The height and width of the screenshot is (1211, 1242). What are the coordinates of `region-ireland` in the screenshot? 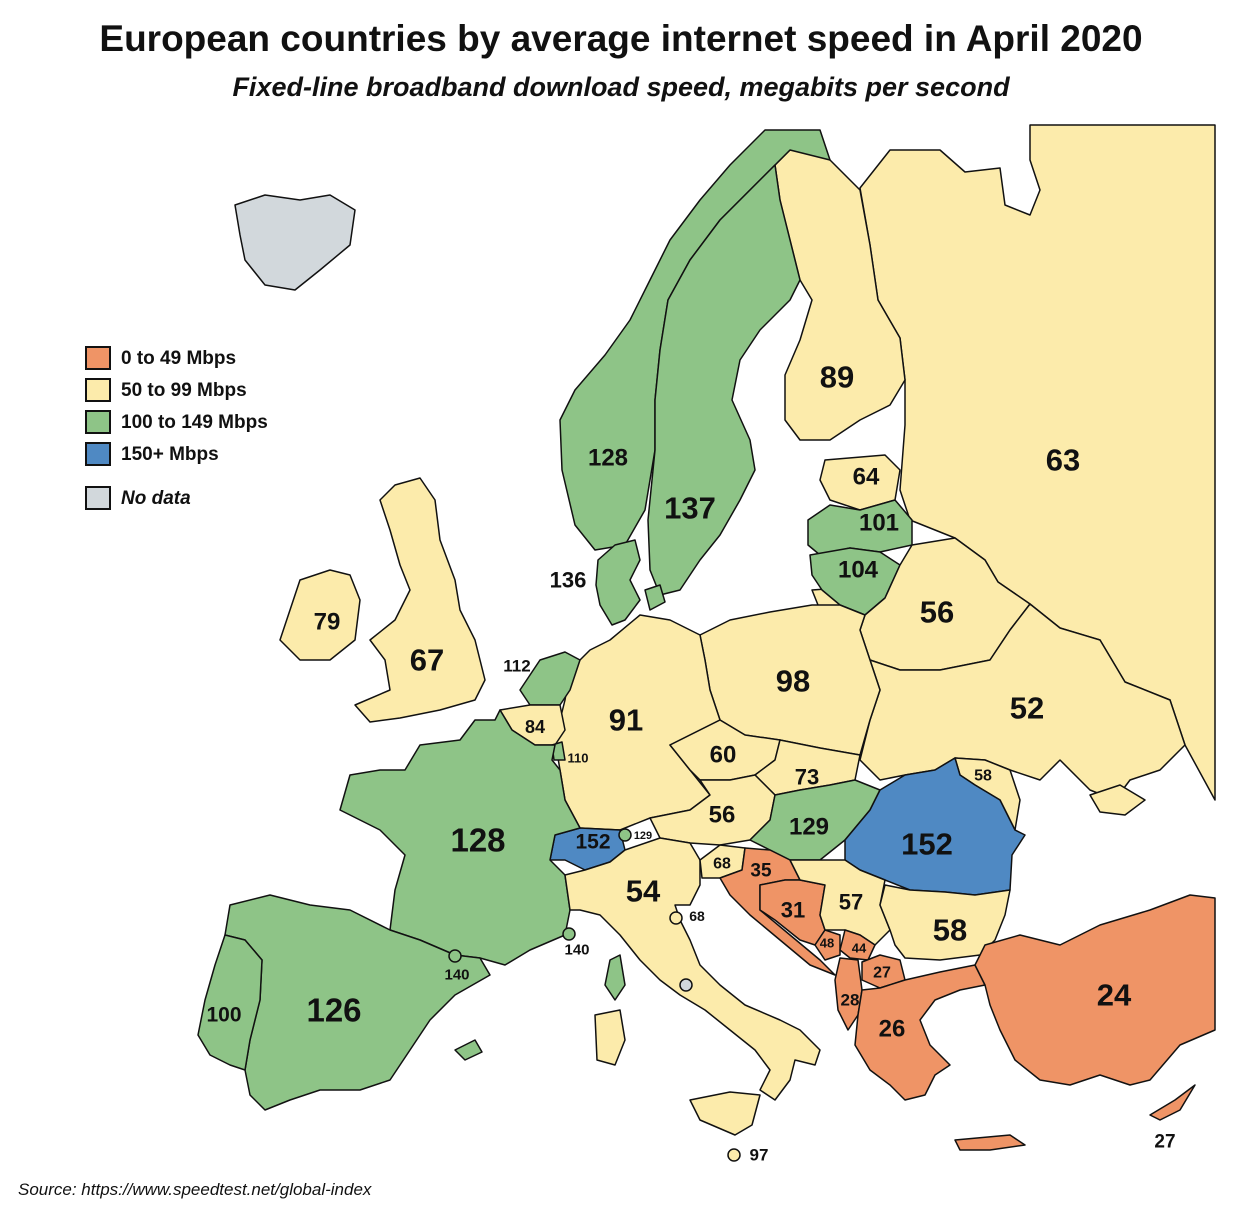 It's located at (320, 615).